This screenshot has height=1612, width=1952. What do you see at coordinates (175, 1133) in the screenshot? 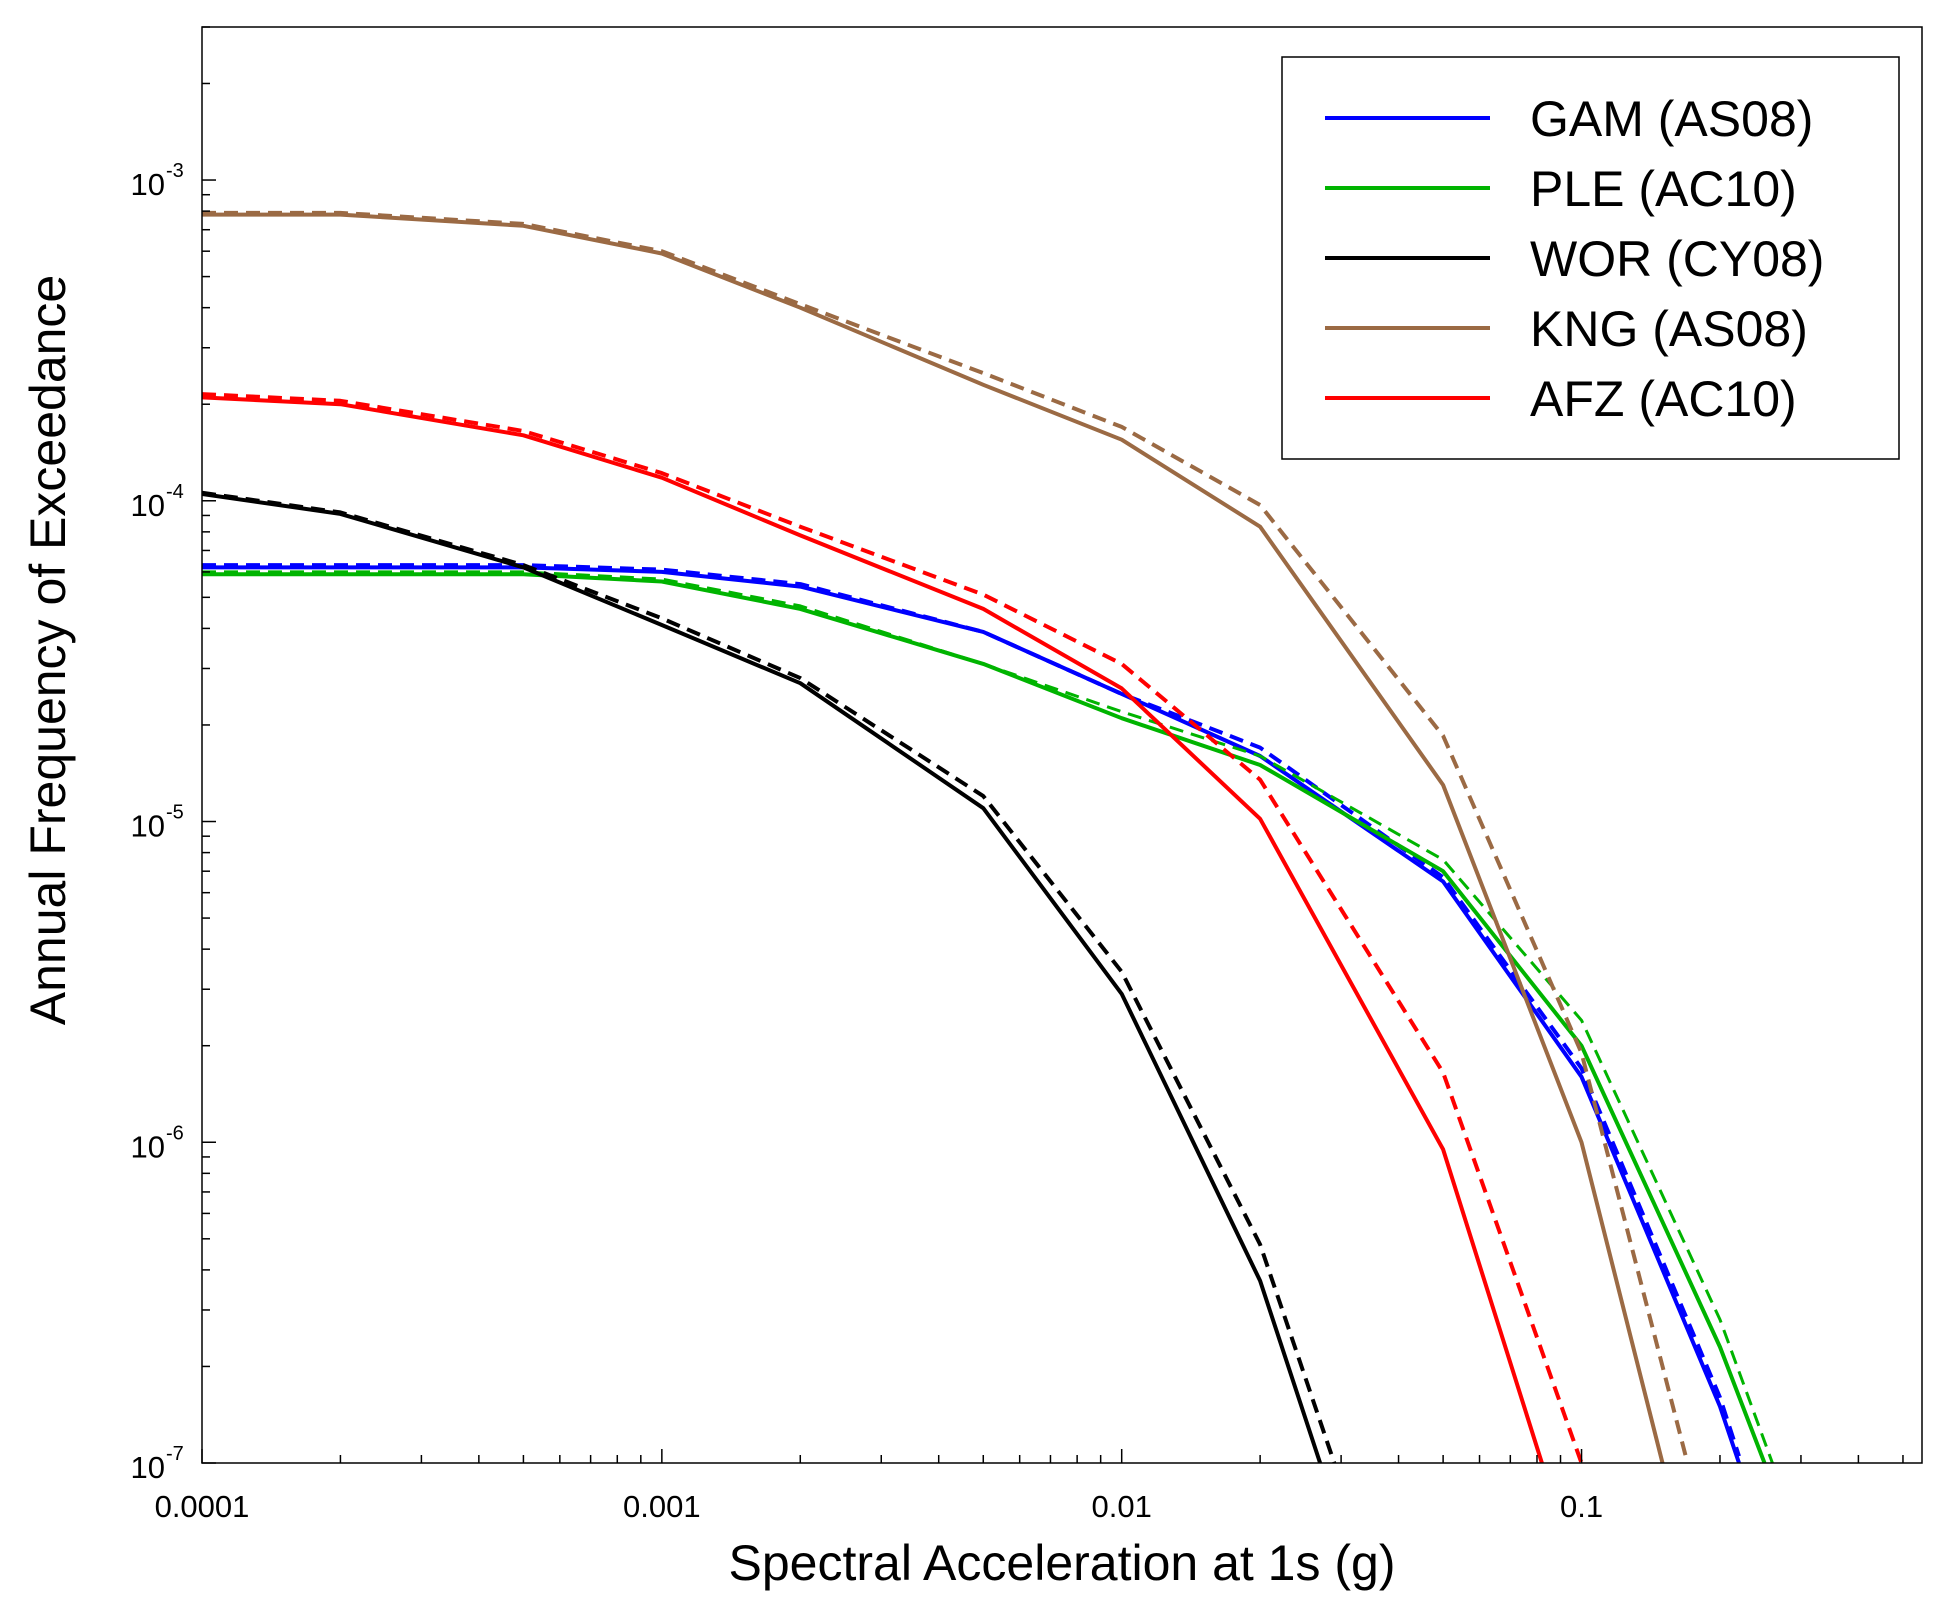
I see `y-tick-label-exponent: -6` at bounding box center [175, 1133].